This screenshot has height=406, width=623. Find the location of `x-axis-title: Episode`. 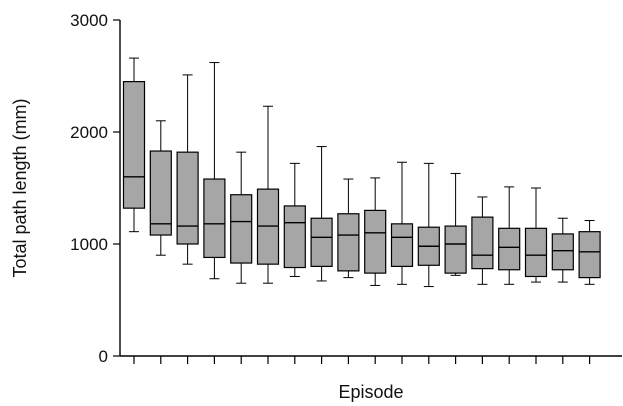

x-axis-title: Episode is located at coordinates (370, 392).